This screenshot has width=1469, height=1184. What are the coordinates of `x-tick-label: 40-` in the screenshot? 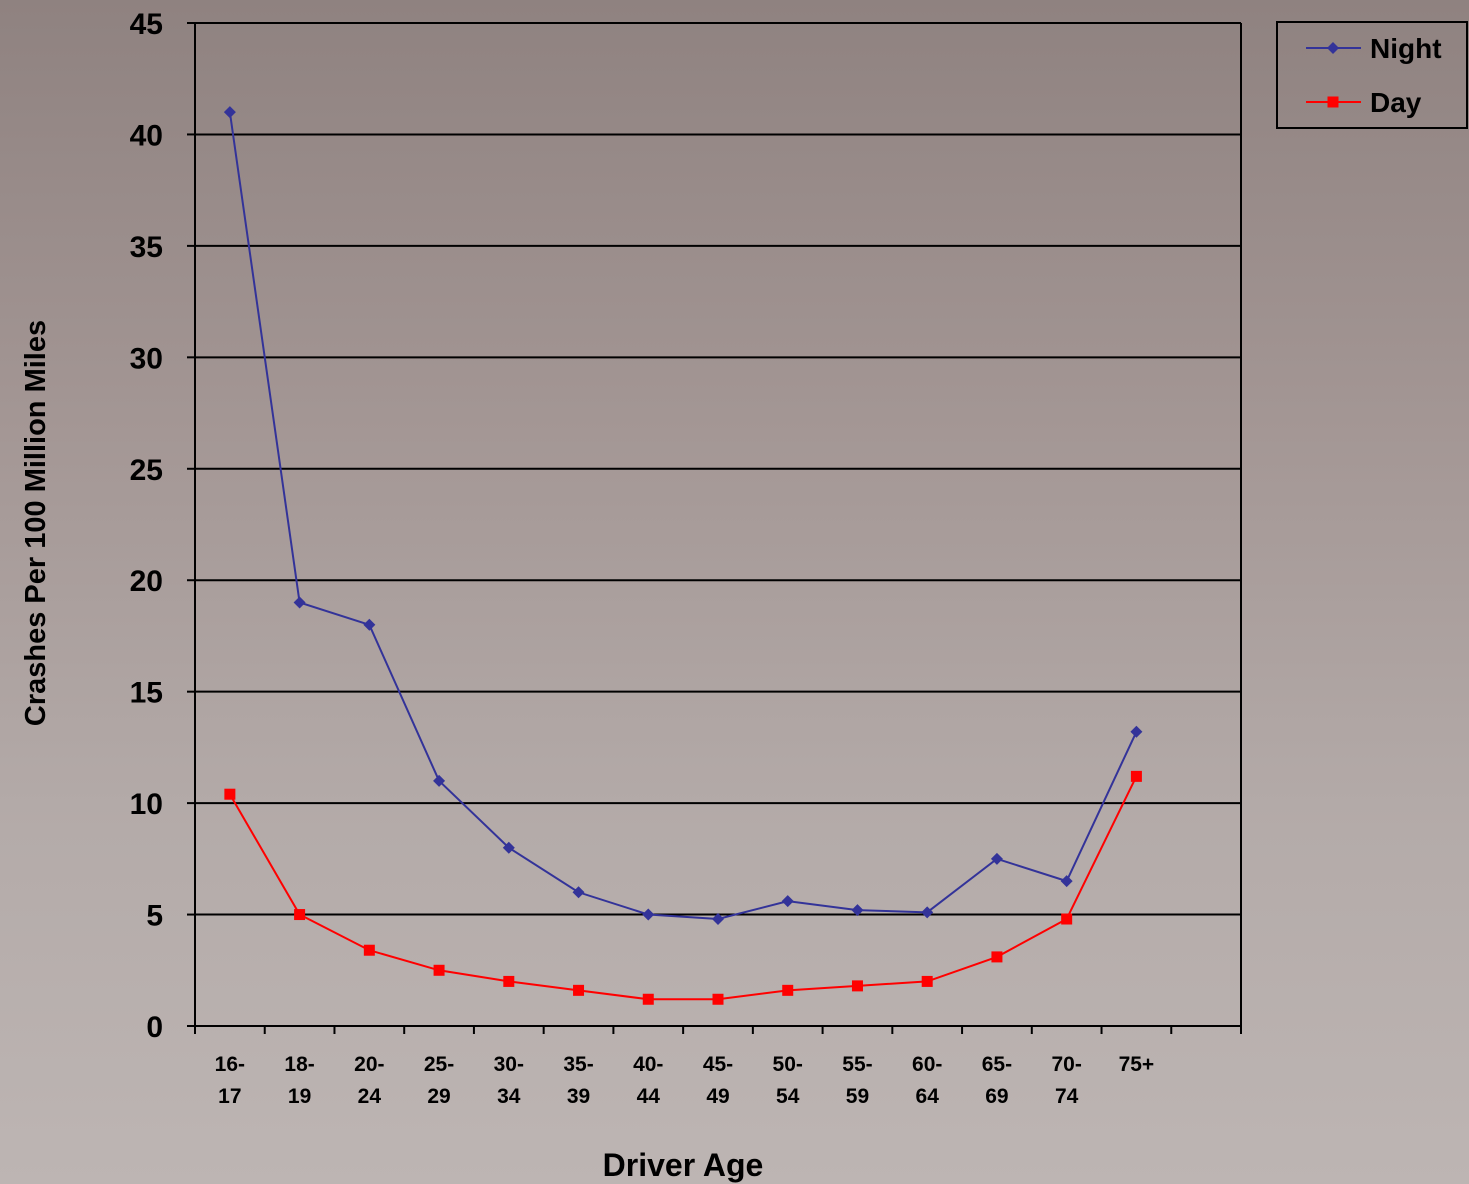 It's located at (648, 1064).